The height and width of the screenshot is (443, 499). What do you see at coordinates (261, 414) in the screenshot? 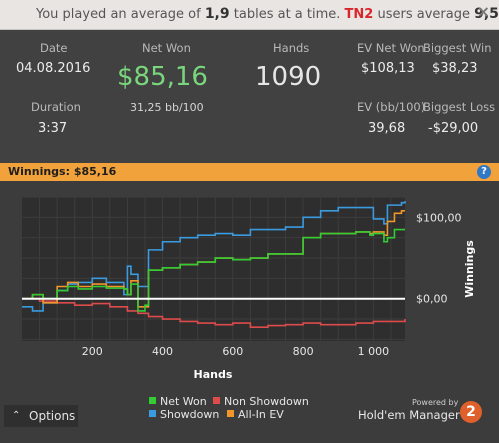
I see `legend-label: All-In EV` at bounding box center [261, 414].